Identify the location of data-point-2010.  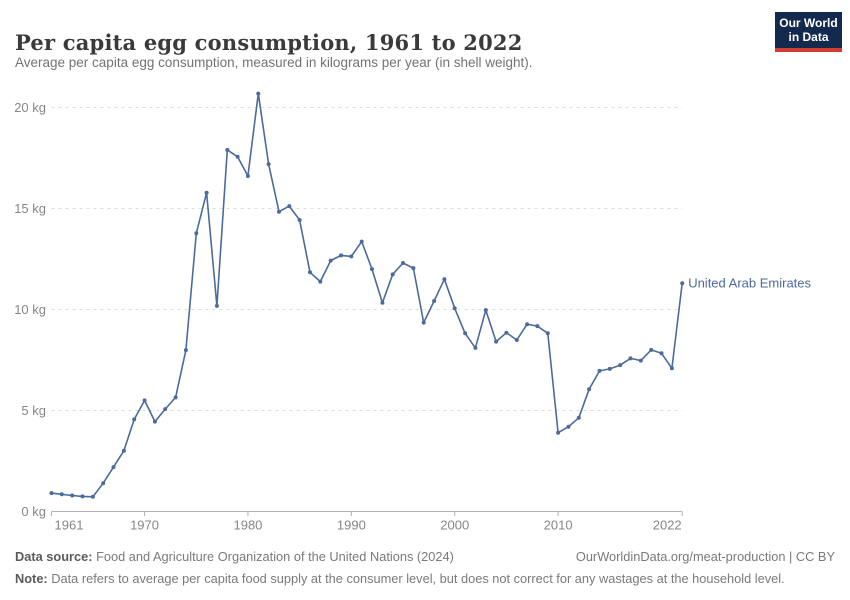
(558, 432).